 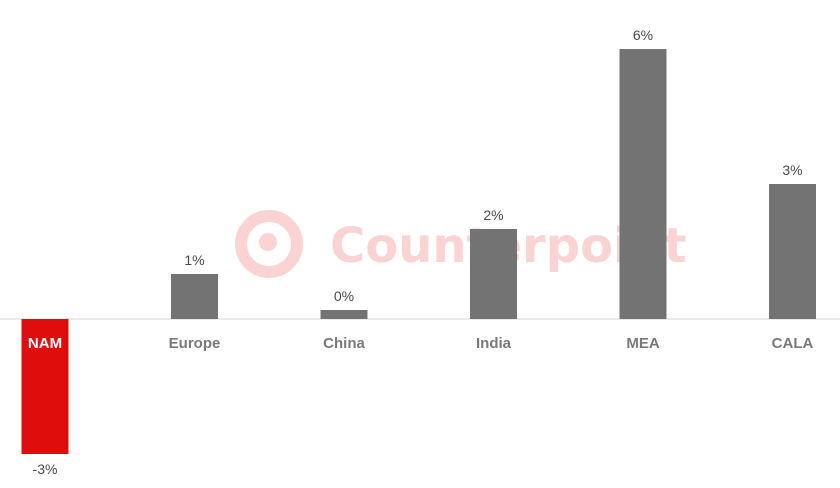 What do you see at coordinates (493, 274) in the screenshot?
I see `bar-india` at bounding box center [493, 274].